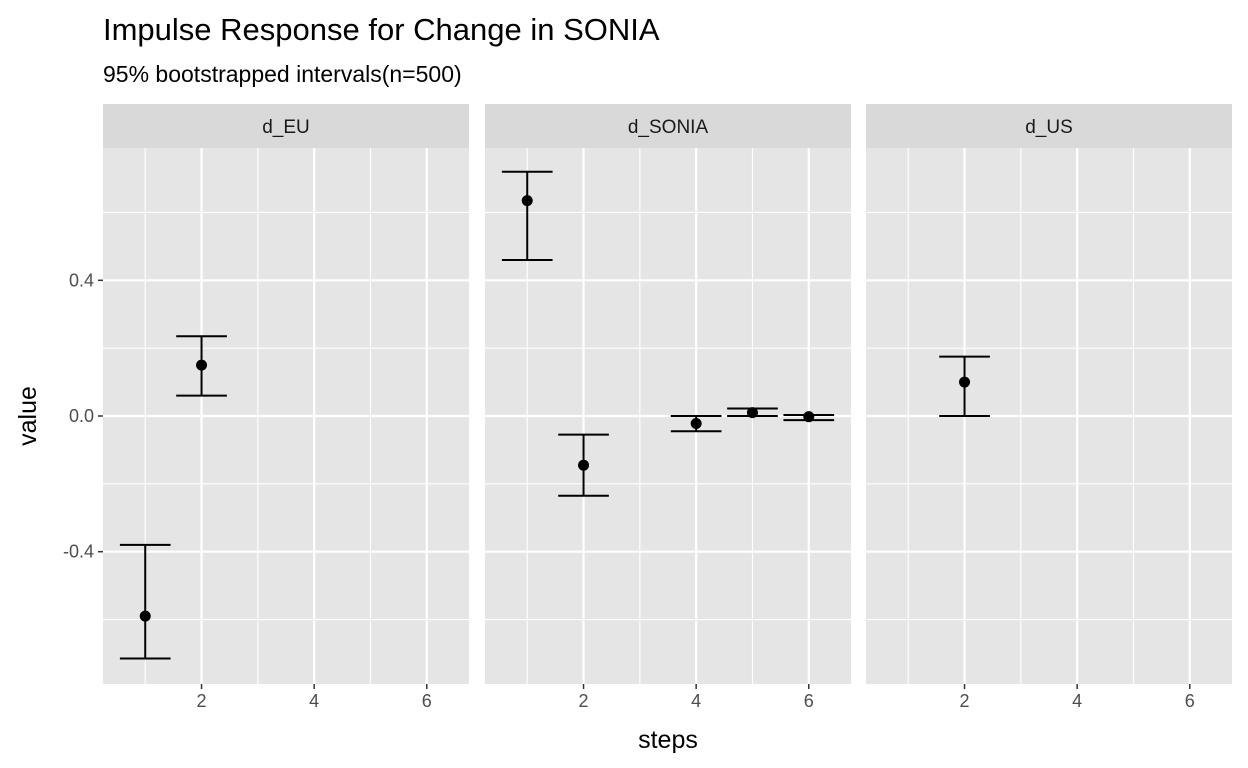 Image resolution: width=1248 pixels, height=768 pixels. I want to click on facet-strip-label: d_US, so click(1049, 127).